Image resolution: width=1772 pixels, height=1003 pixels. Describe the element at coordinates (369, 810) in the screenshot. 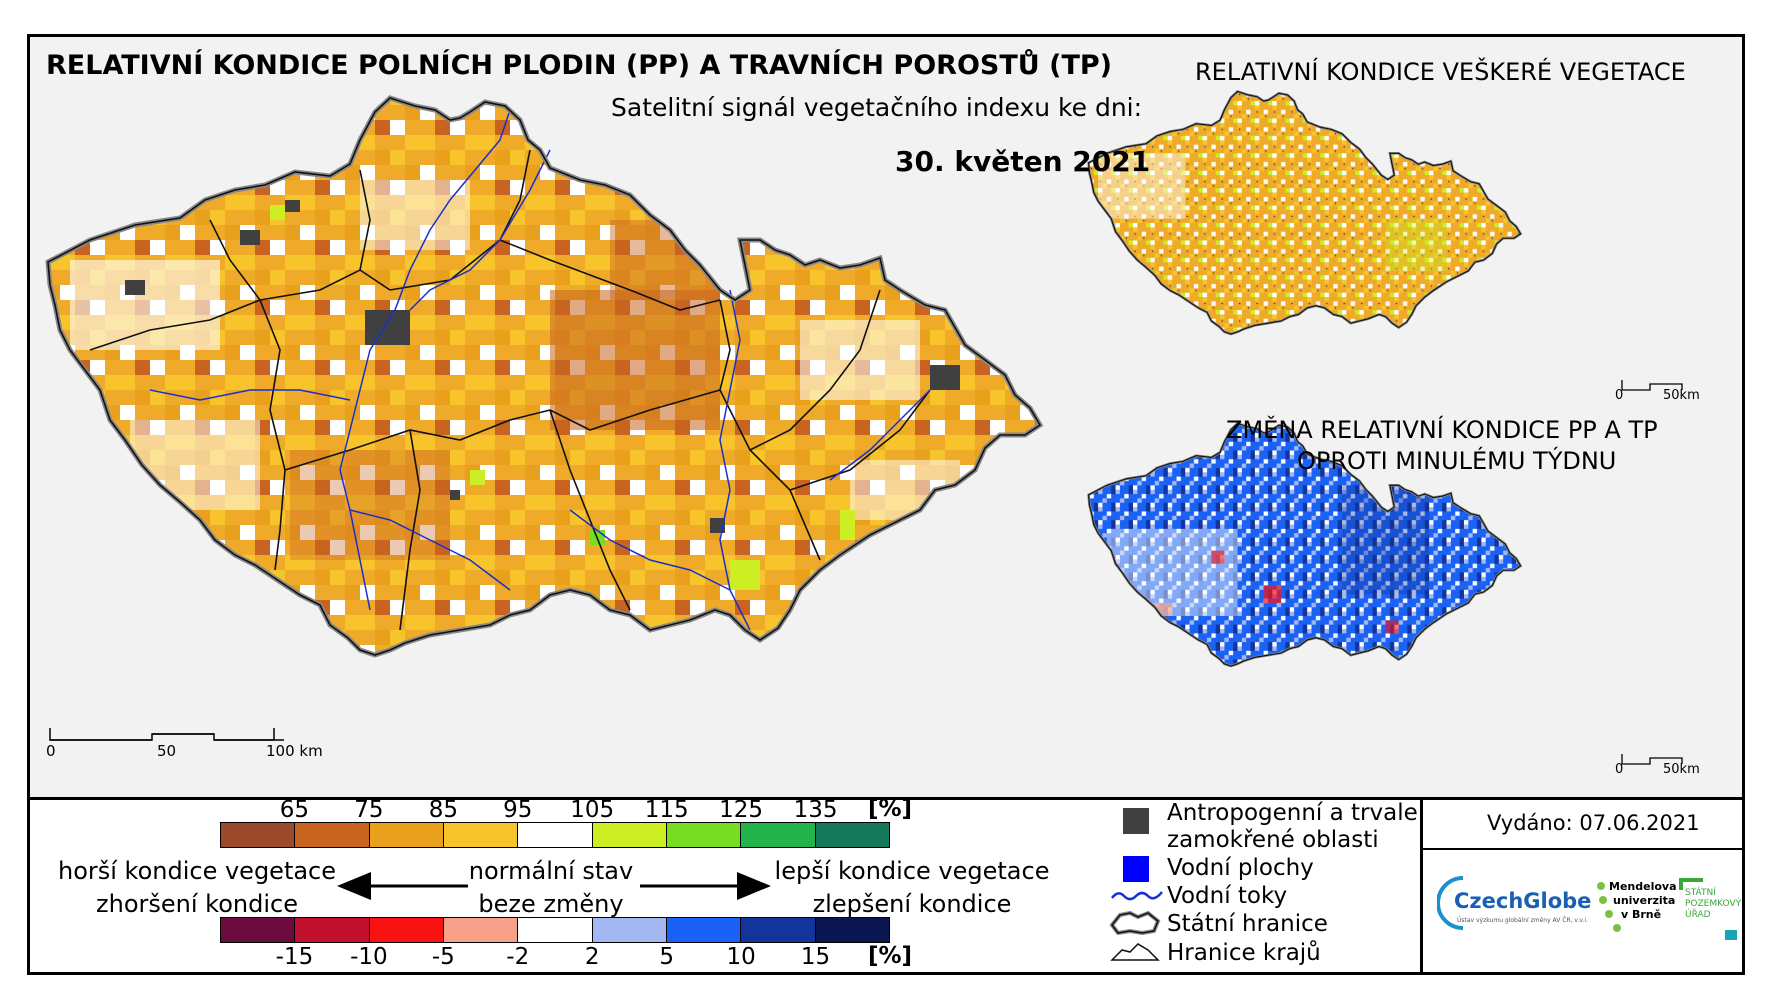

I see `condition-tick-label: 75` at that location.